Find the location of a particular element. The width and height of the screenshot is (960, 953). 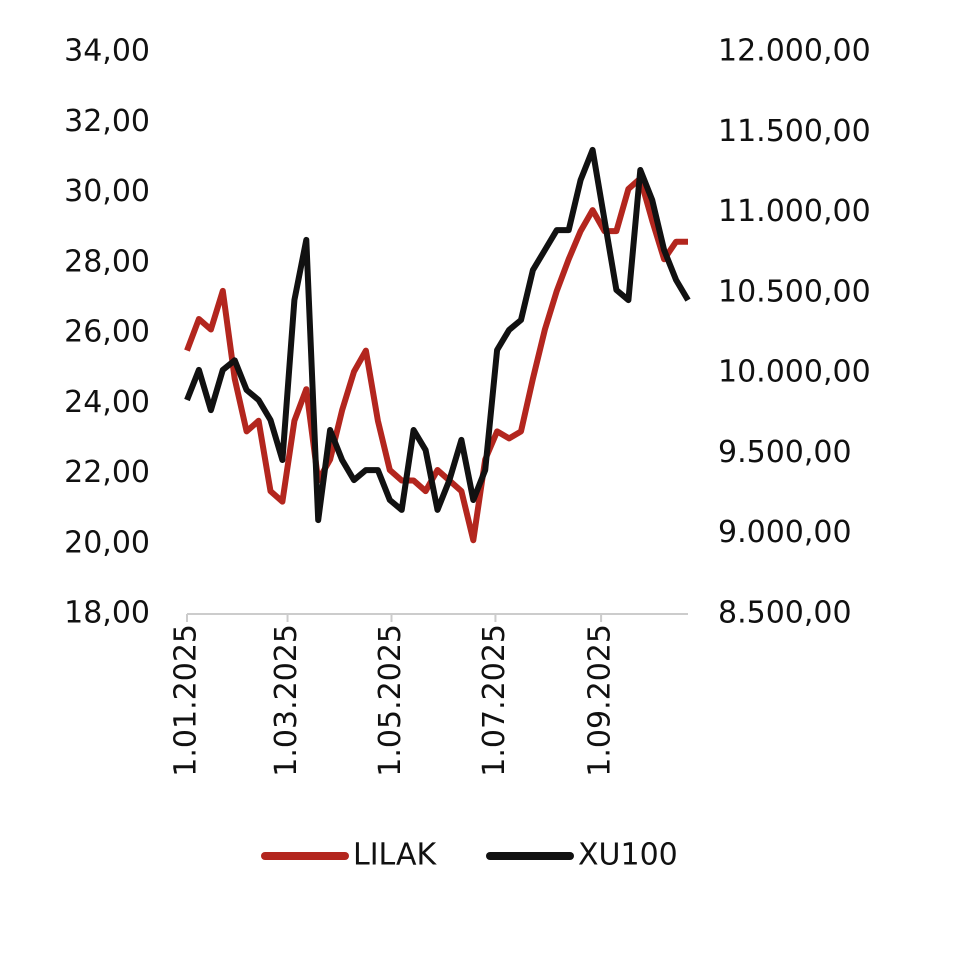

x-tick-label: 1.09.2025 is located at coordinates (600, 700).